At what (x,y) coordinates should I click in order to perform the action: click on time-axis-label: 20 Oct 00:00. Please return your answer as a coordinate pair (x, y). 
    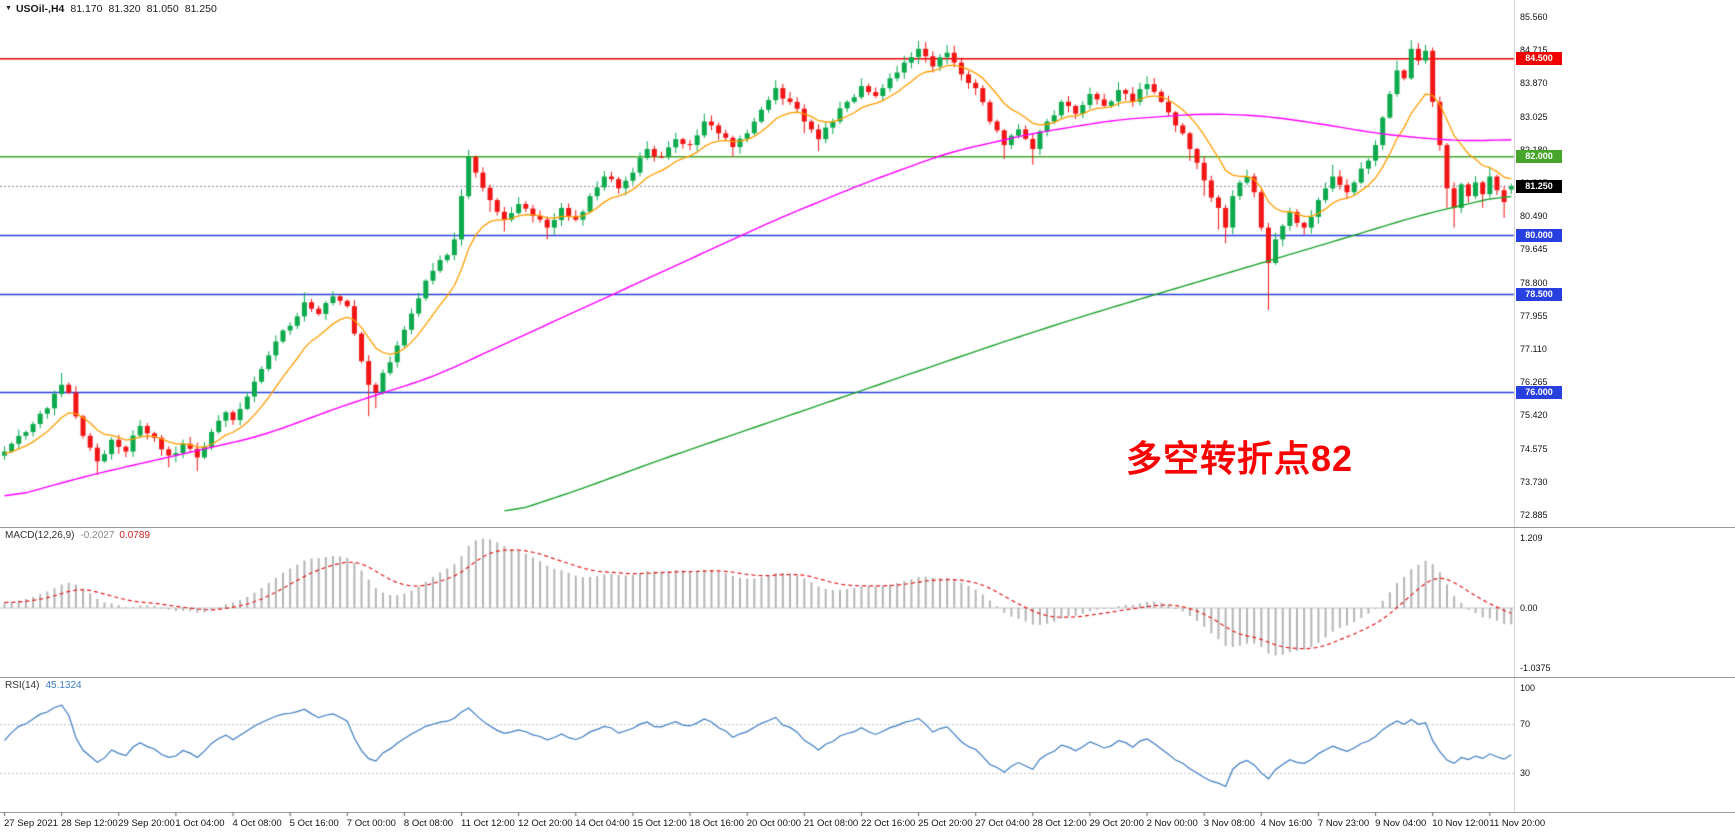
    Looking at the image, I should click on (774, 823).